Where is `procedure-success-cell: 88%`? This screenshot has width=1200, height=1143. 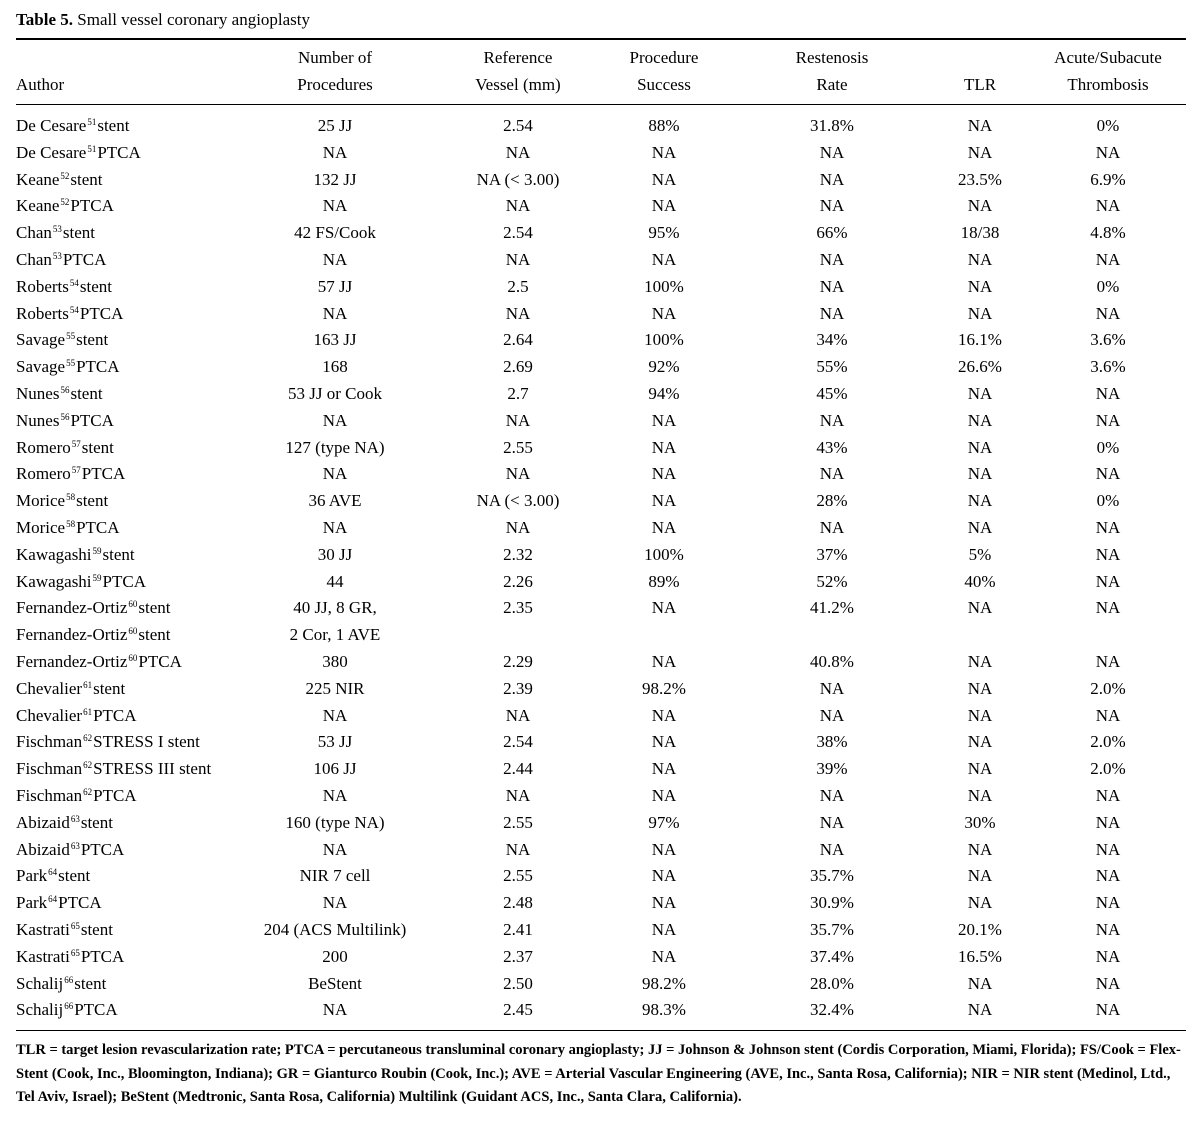
procedure-success-cell: 88% is located at coordinates (664, 125).